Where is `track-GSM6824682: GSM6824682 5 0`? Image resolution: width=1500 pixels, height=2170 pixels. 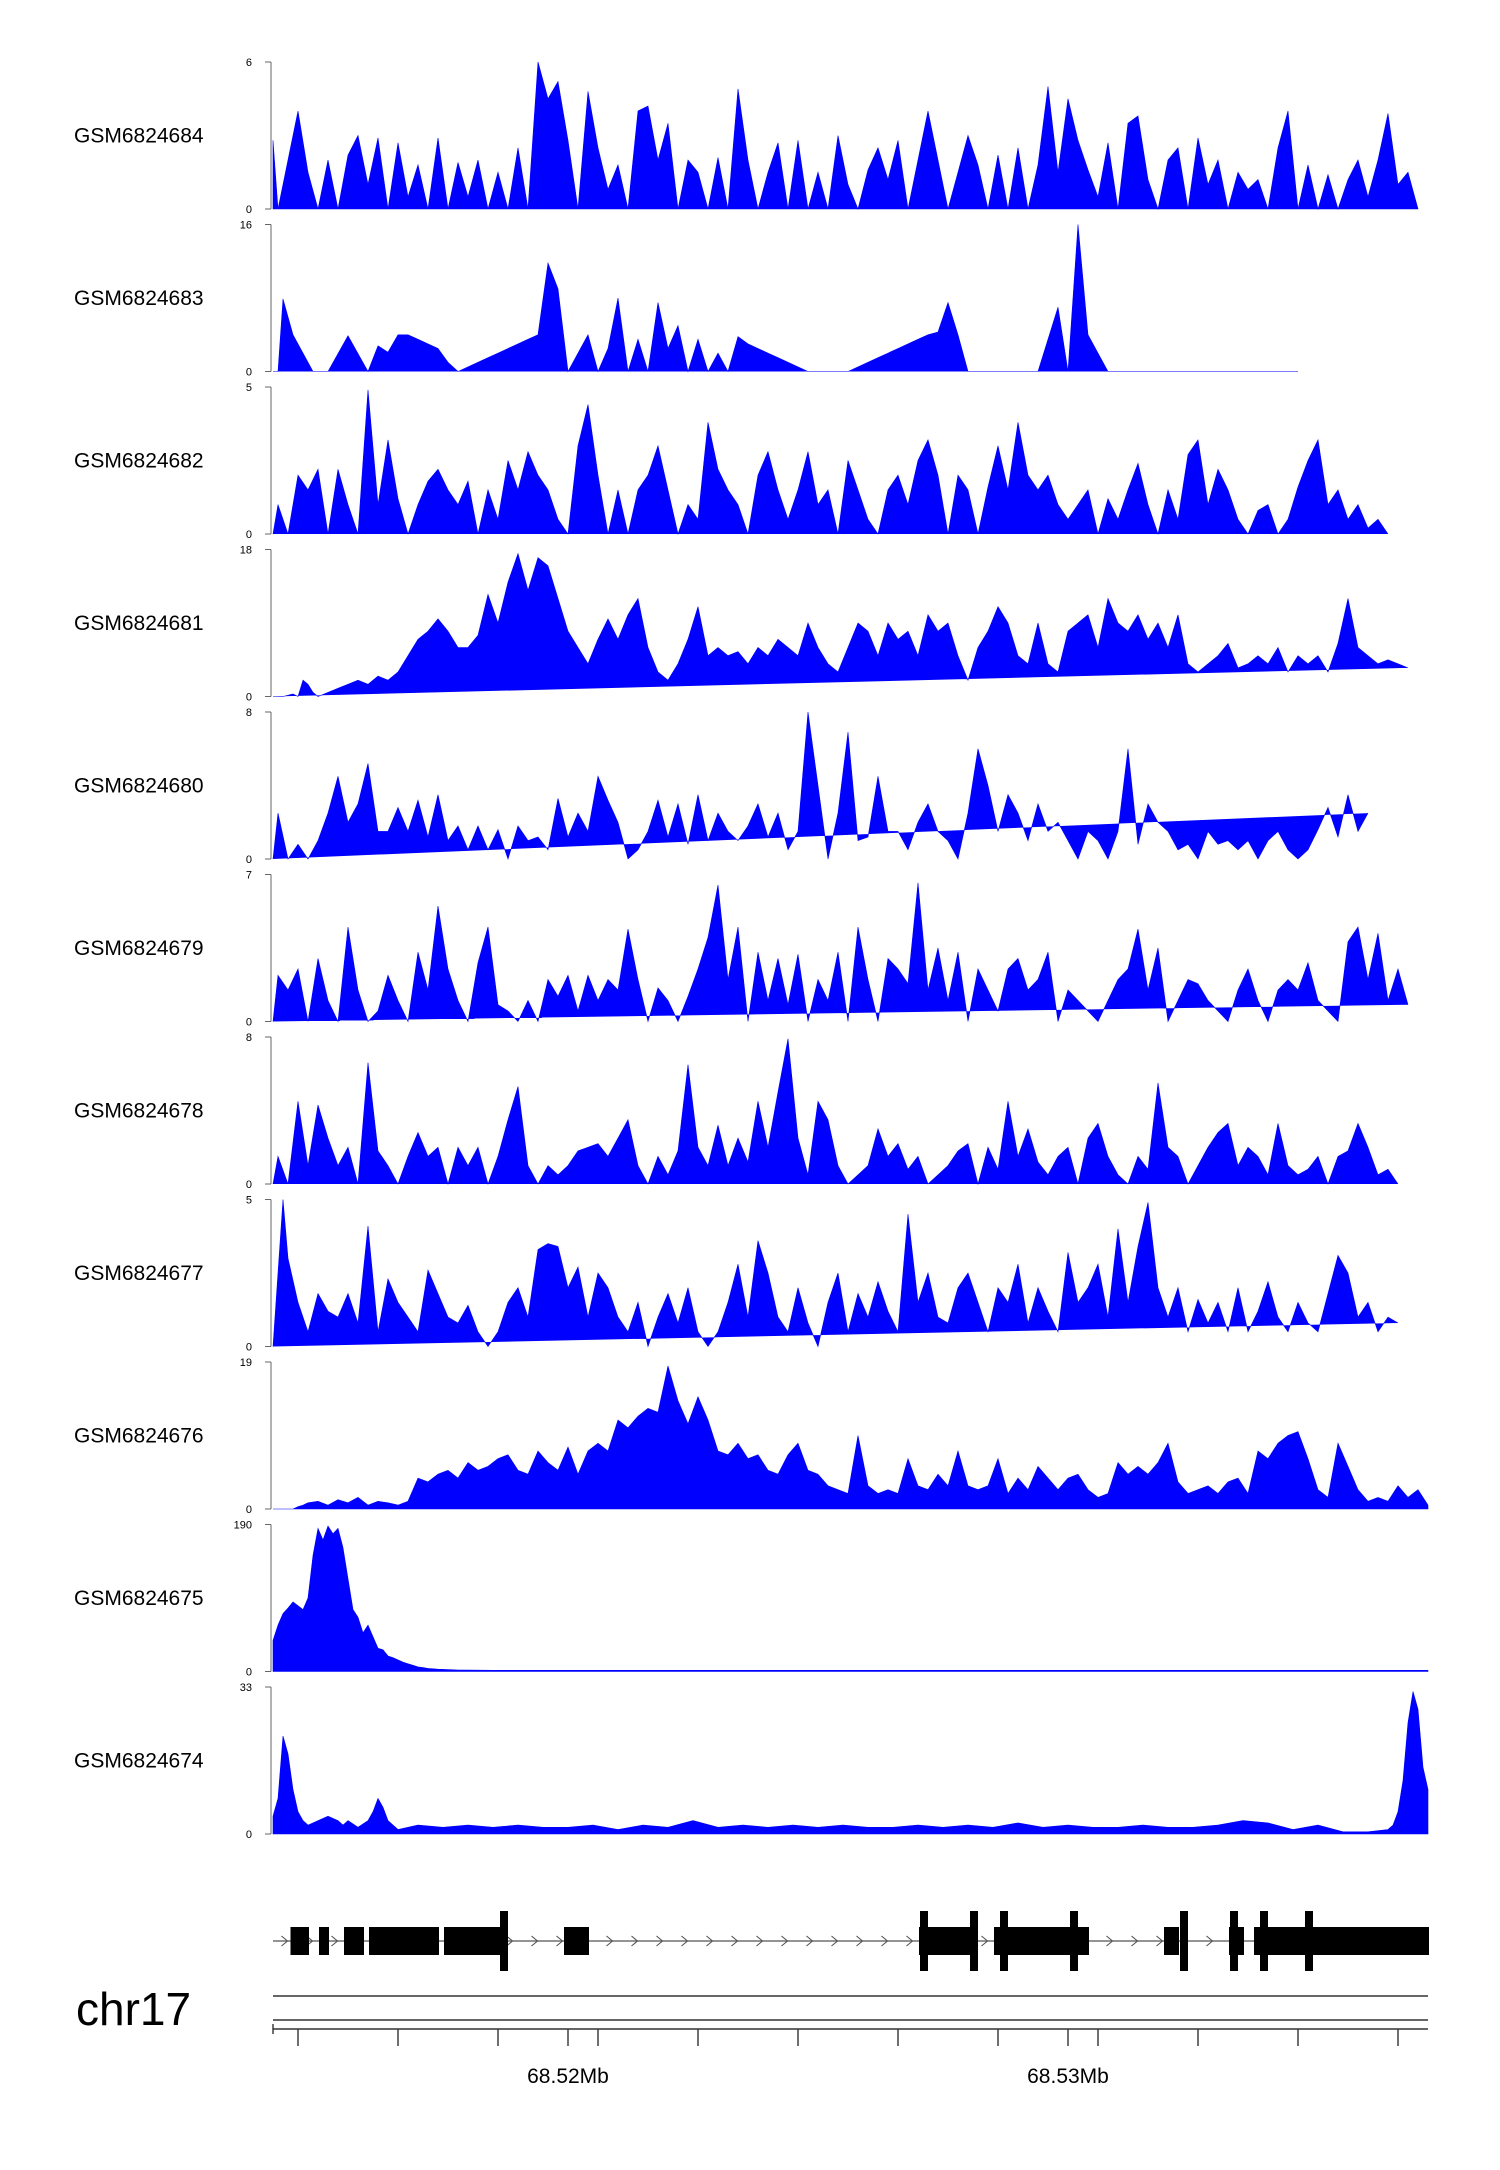
track-GSM6824682: GSM6824682 5 0 is located at coordinates (731, 461).